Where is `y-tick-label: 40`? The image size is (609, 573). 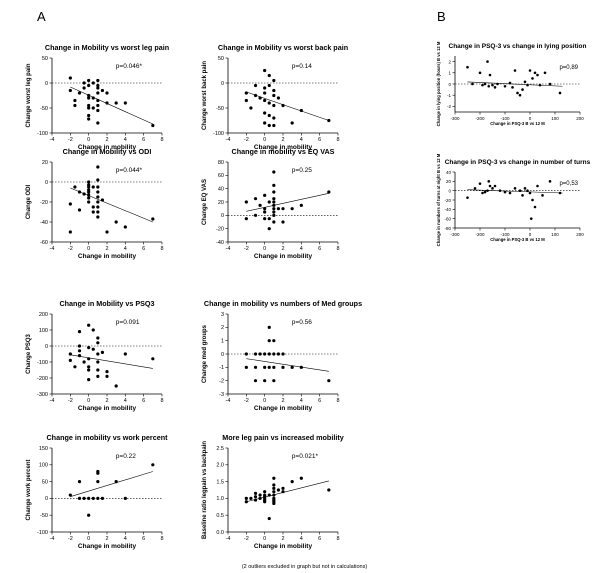
y-tick-label: 40 is located at coordinates (221, 189).